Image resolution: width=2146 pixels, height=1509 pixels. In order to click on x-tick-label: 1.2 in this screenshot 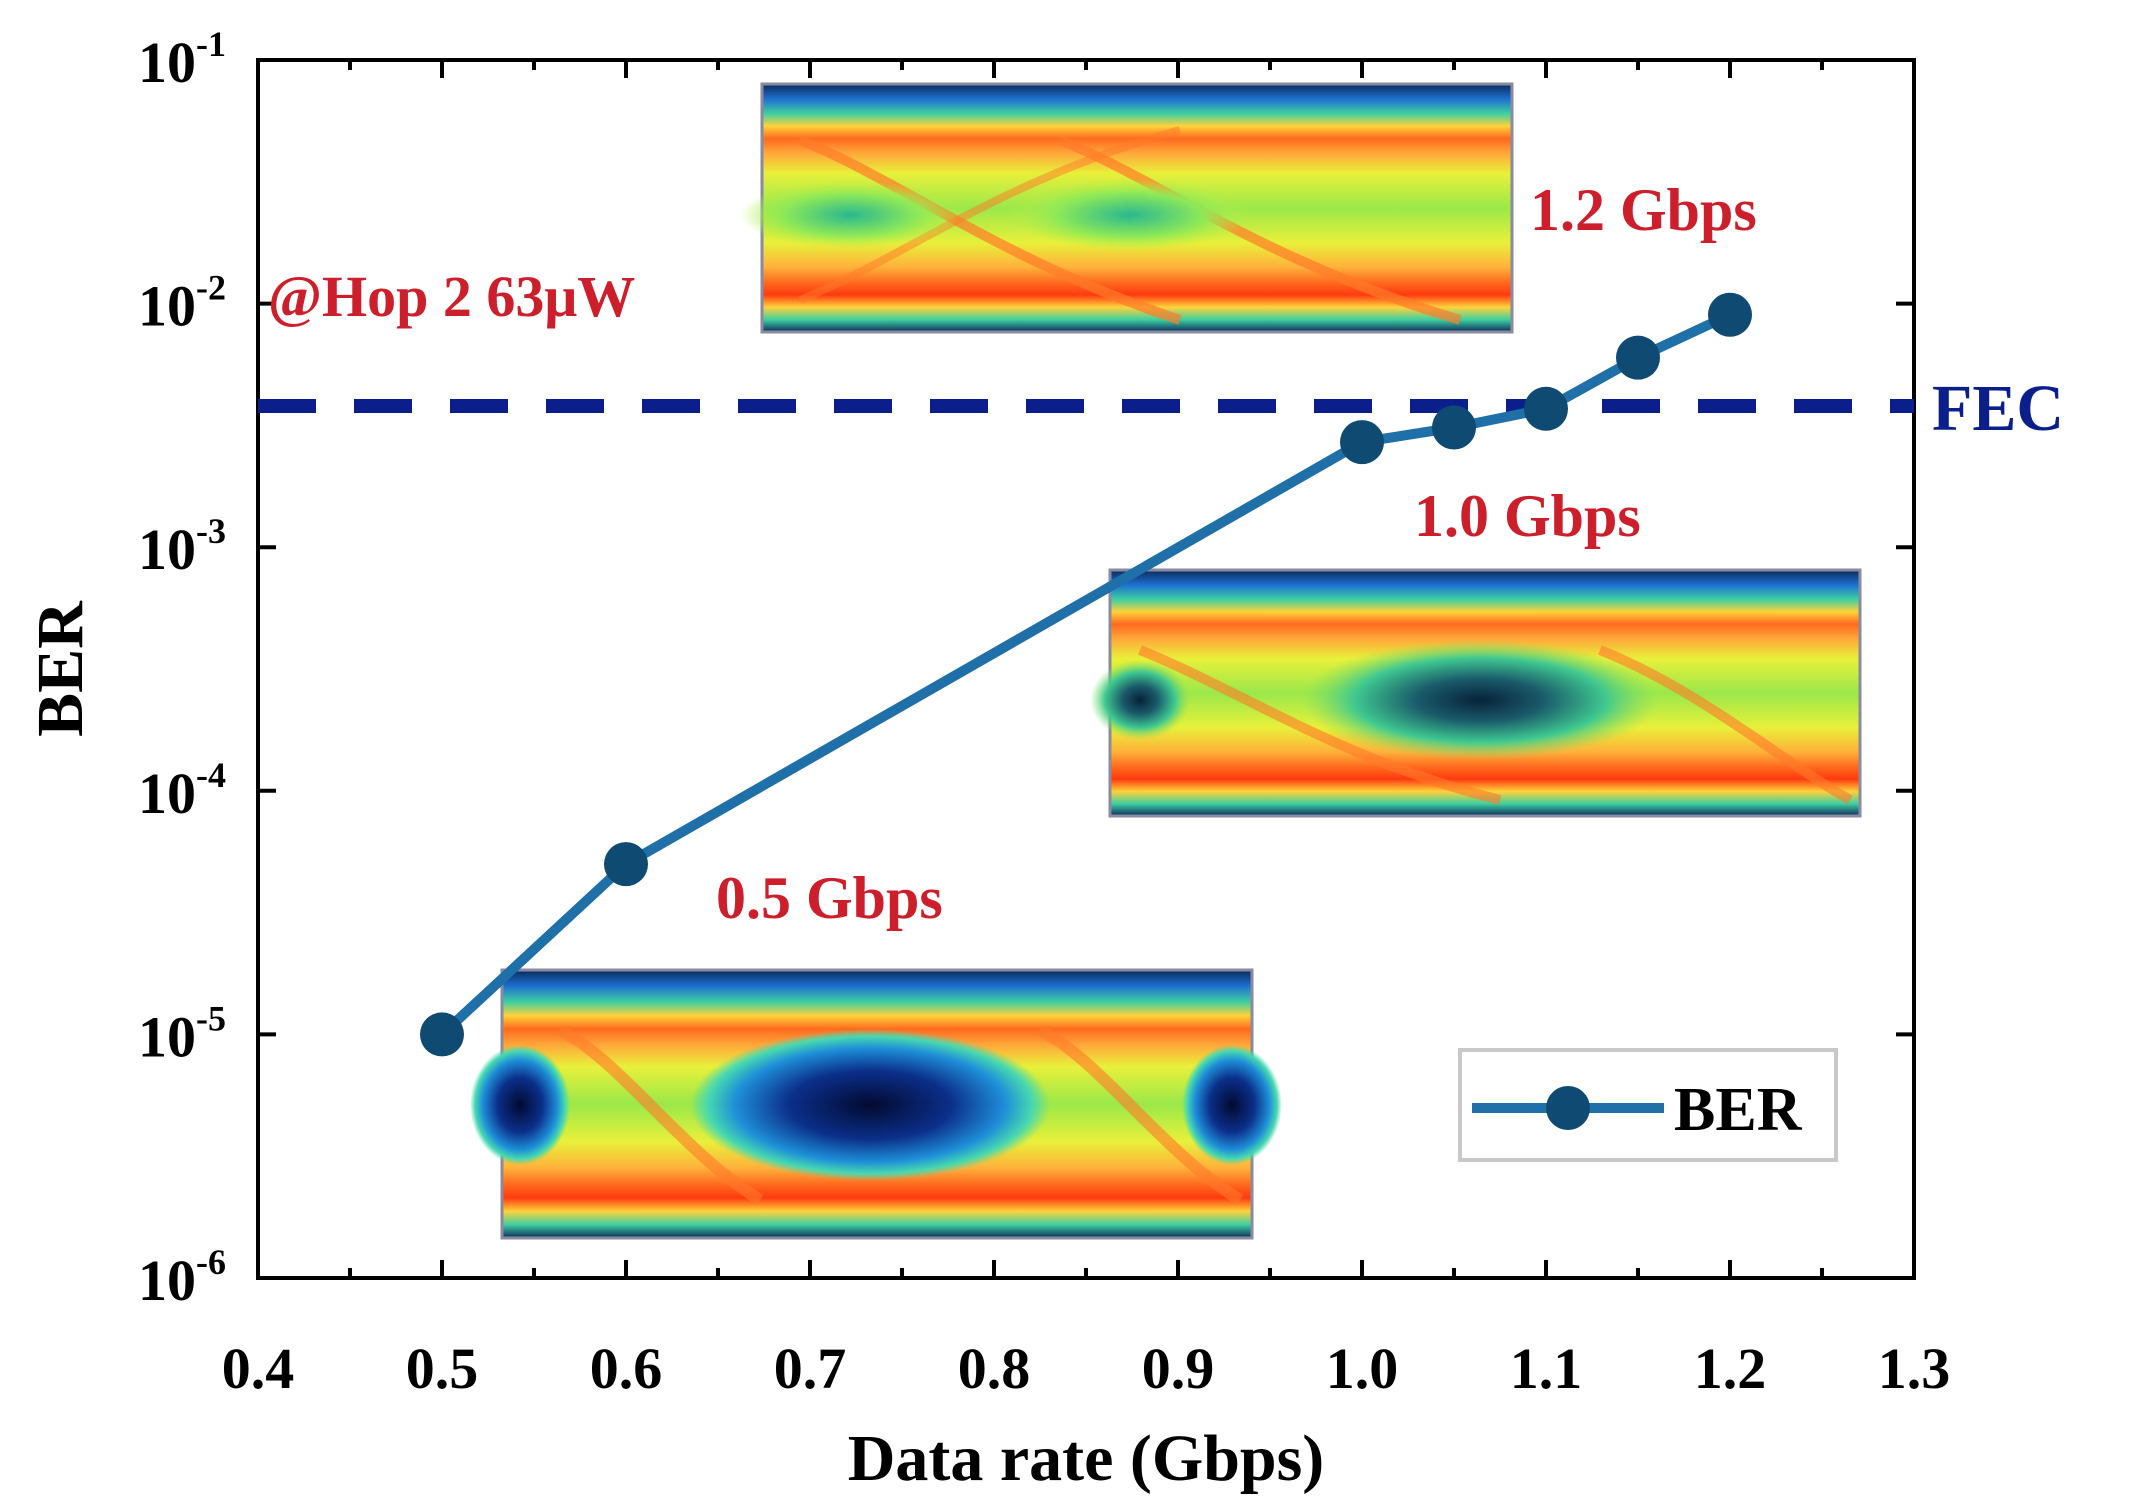, I will do `click(1730, 1368)`.